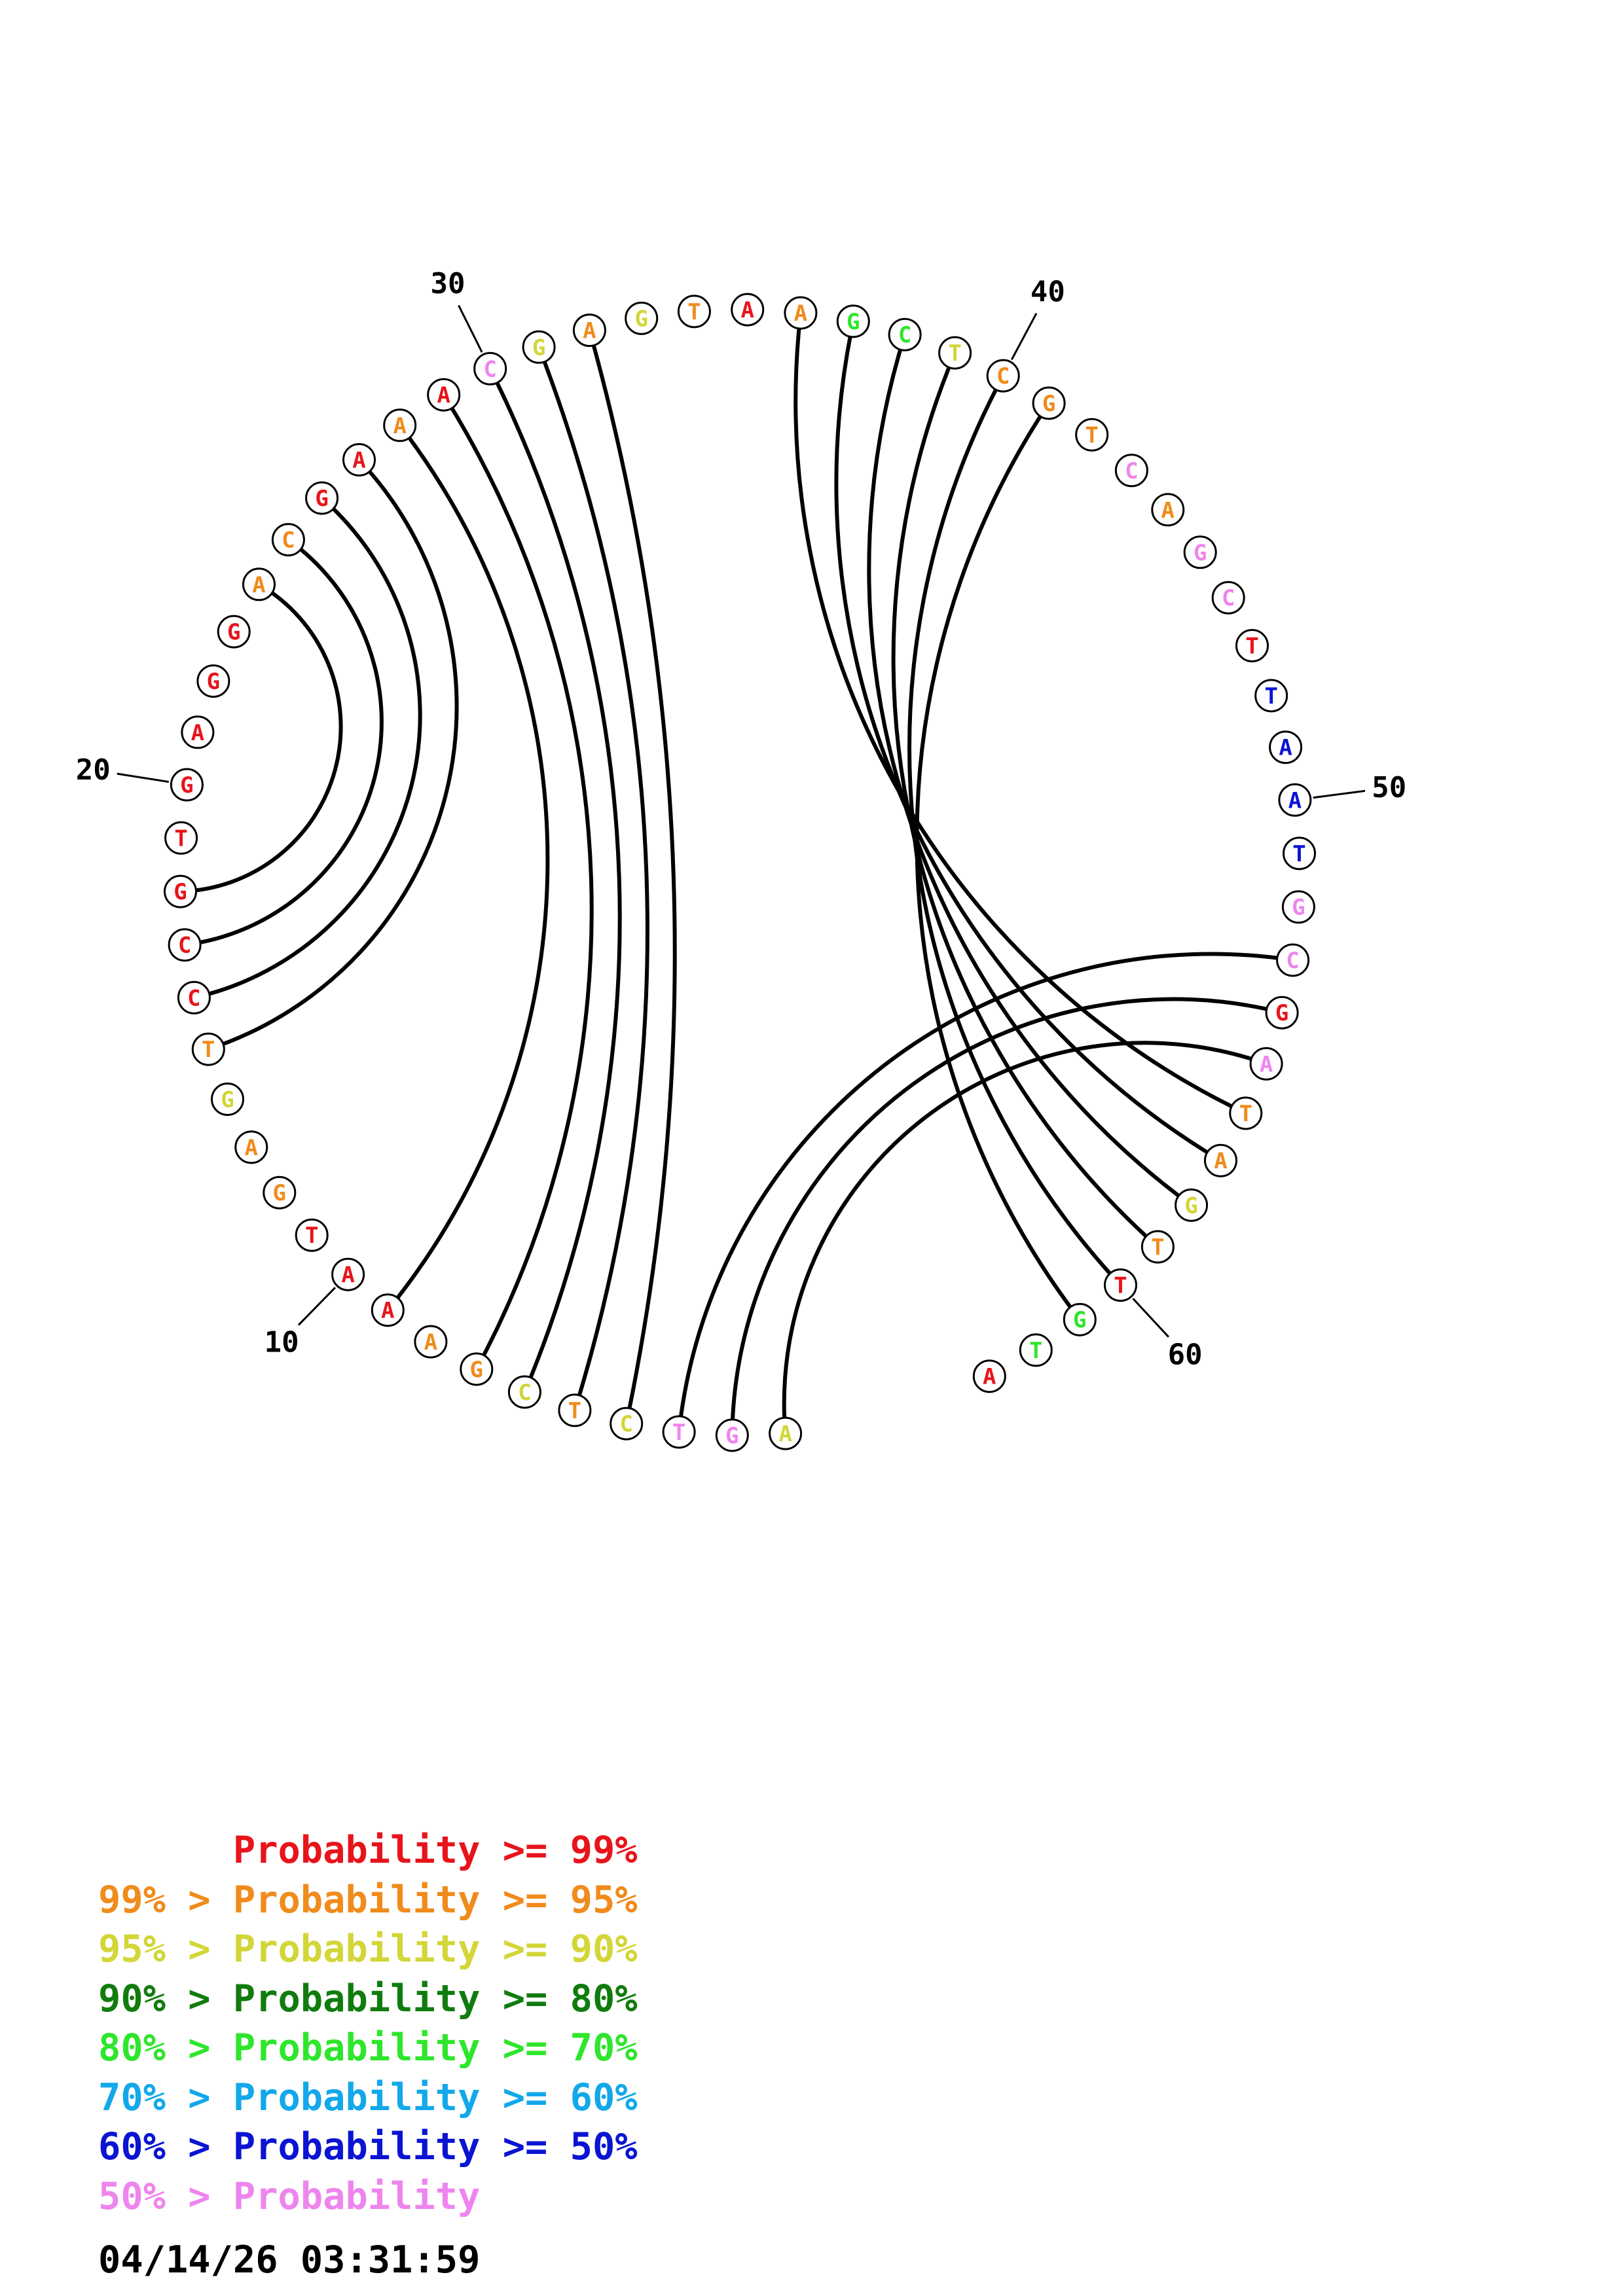  I want to click on legend-text: Probability >= 50%, so click(435, 2146).